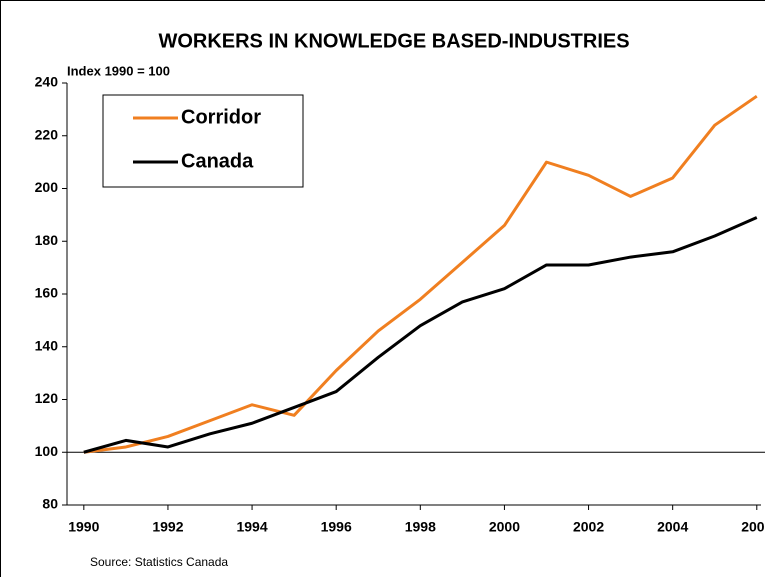  I want to click on legend-label: Canada, so click(217, 161).